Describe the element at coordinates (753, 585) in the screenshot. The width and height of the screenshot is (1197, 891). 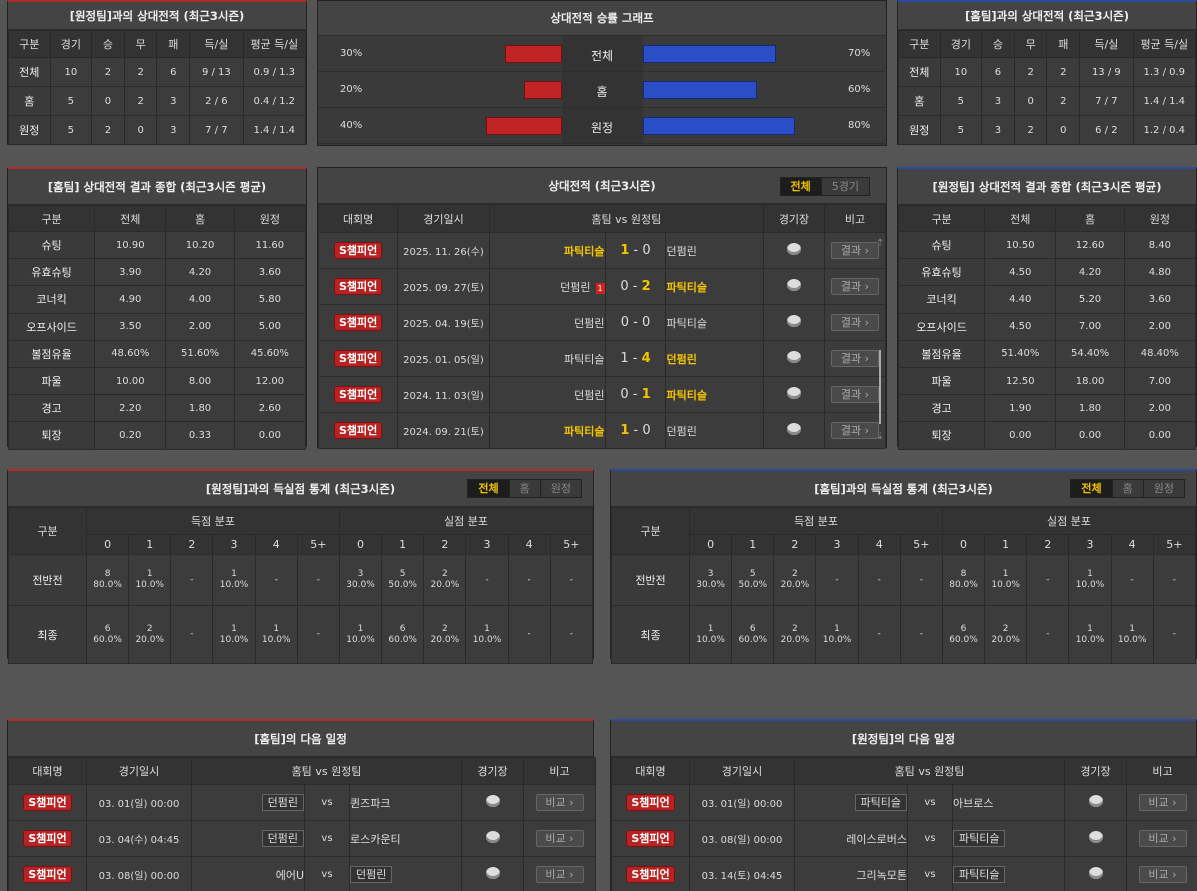
I see `percent: 50.0%` at that location.